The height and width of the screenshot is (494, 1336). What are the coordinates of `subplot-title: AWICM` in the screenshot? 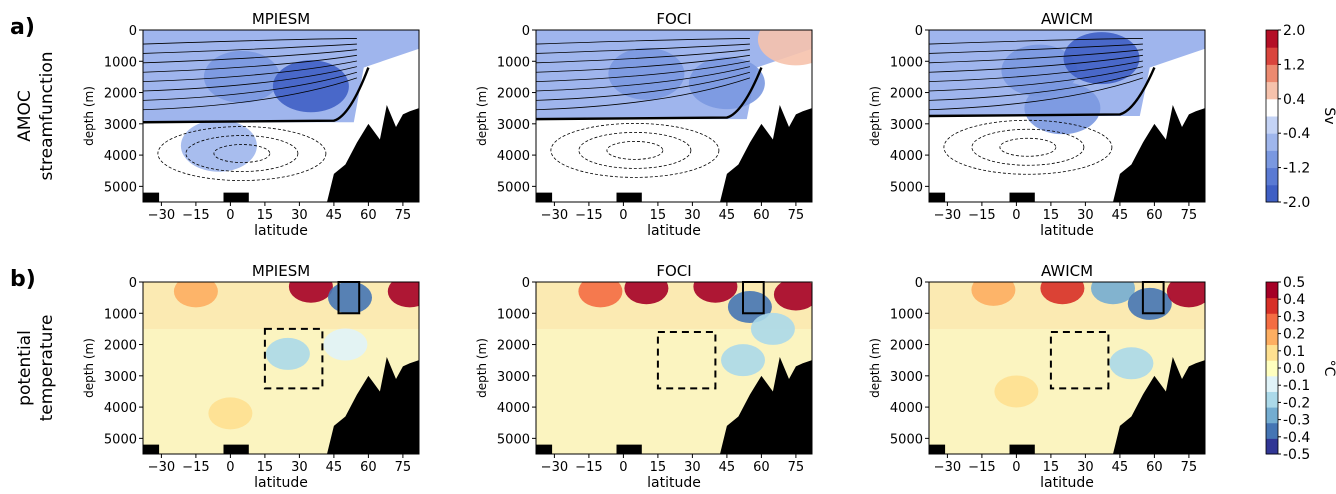 It's located at (1067, 271).